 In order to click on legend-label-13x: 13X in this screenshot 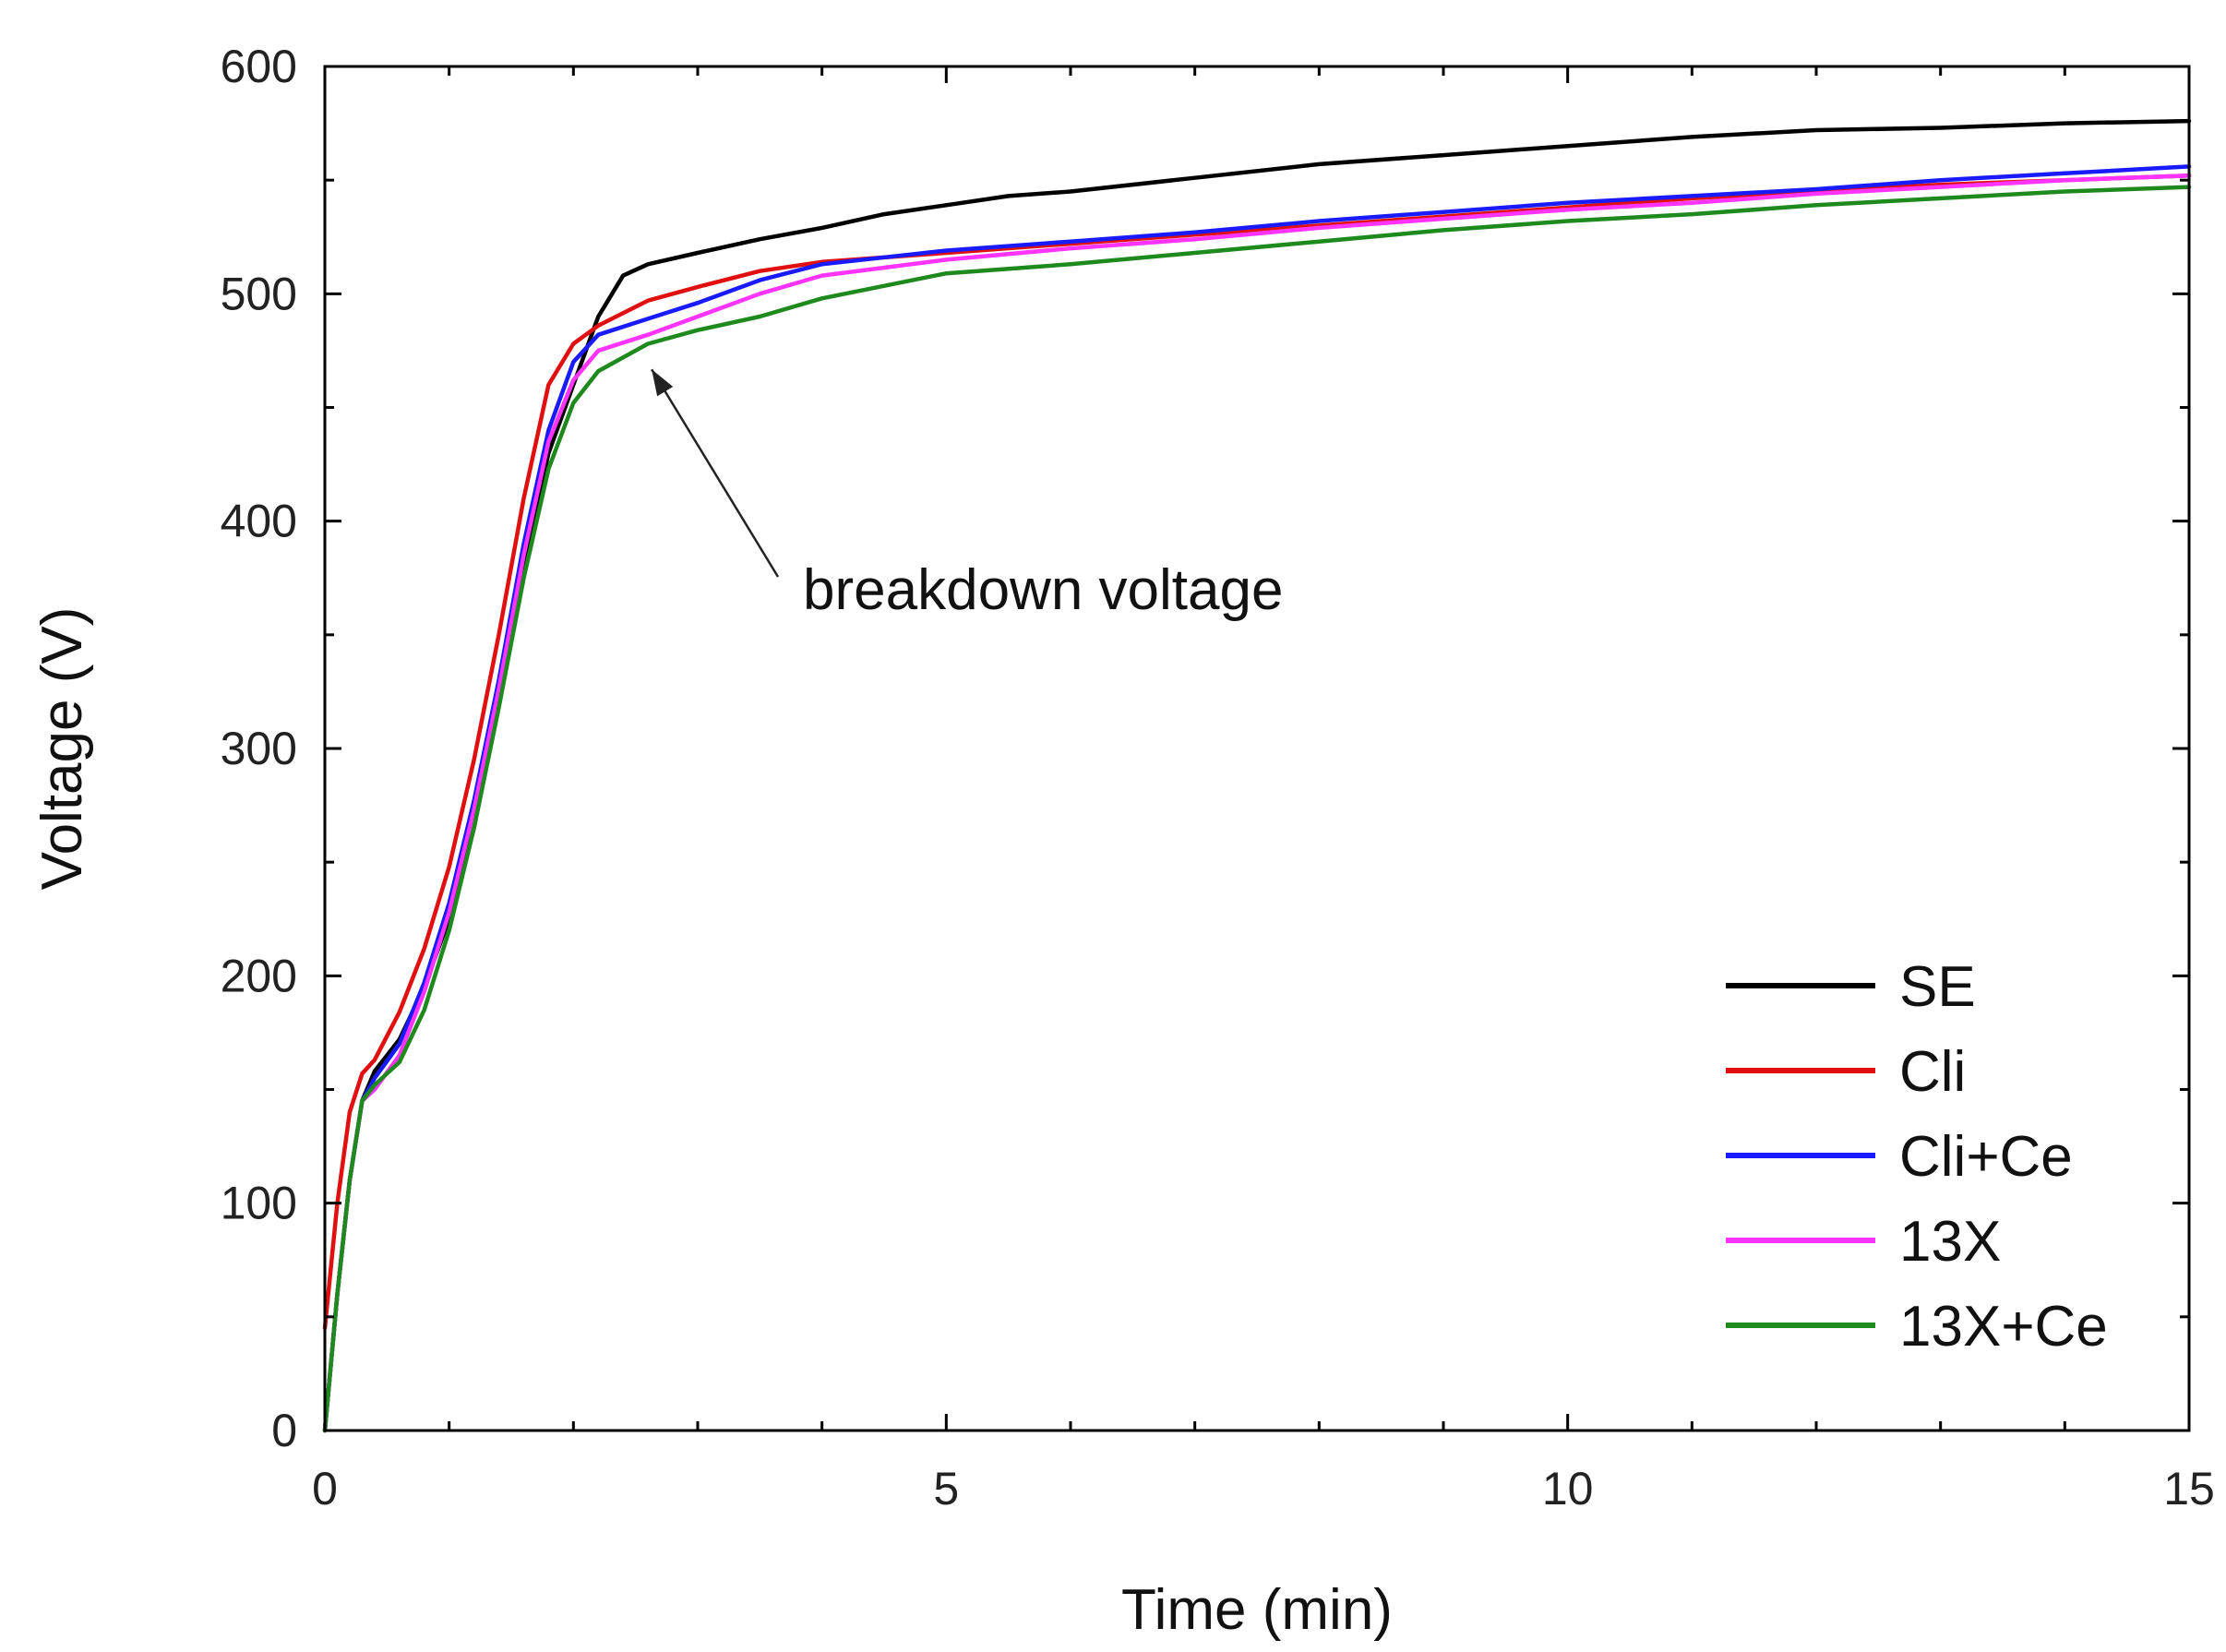, I will do `click(1950, 1242)`.